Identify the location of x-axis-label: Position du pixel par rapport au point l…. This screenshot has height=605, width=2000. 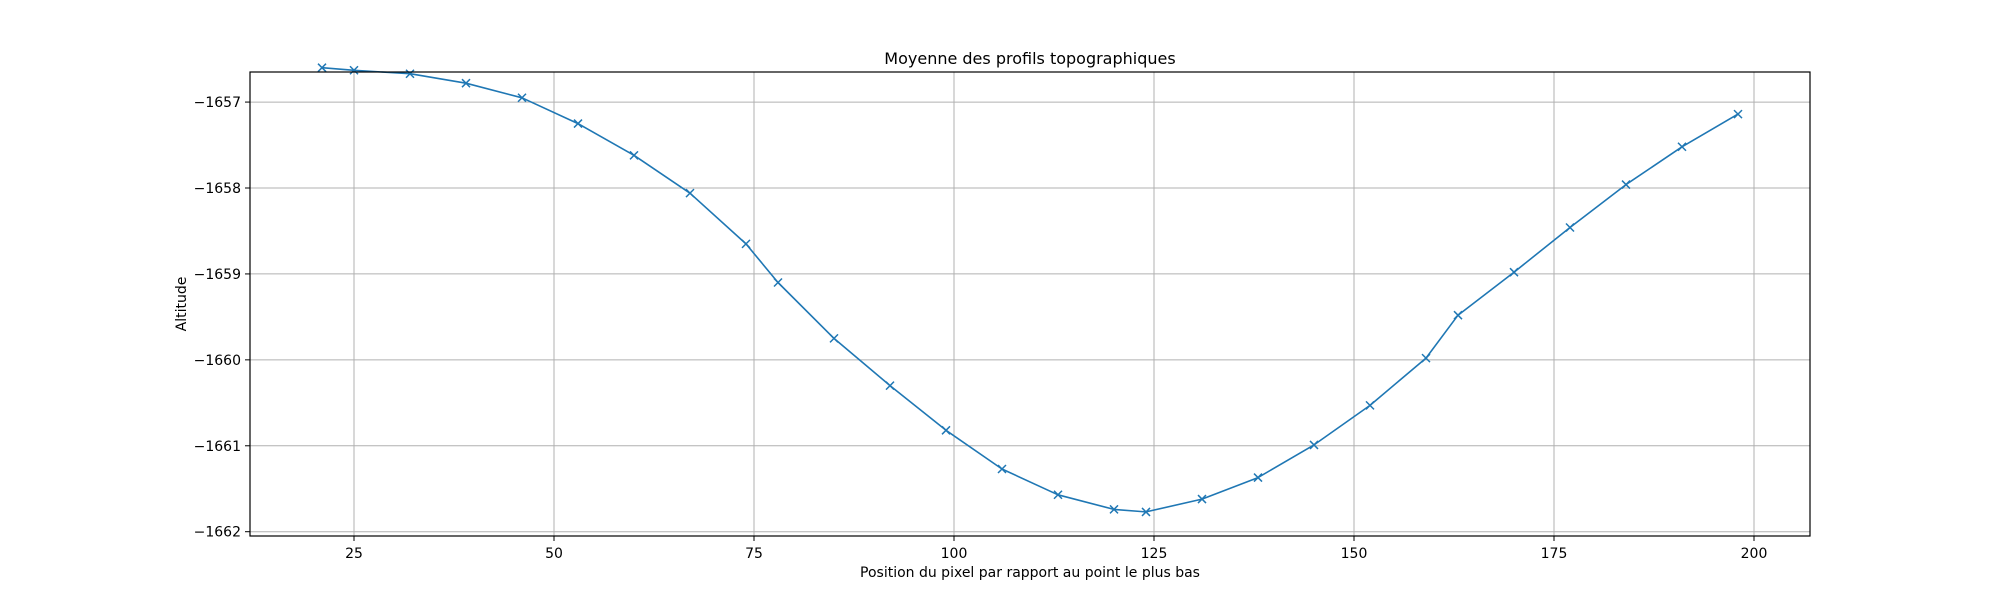
(1030, 573).